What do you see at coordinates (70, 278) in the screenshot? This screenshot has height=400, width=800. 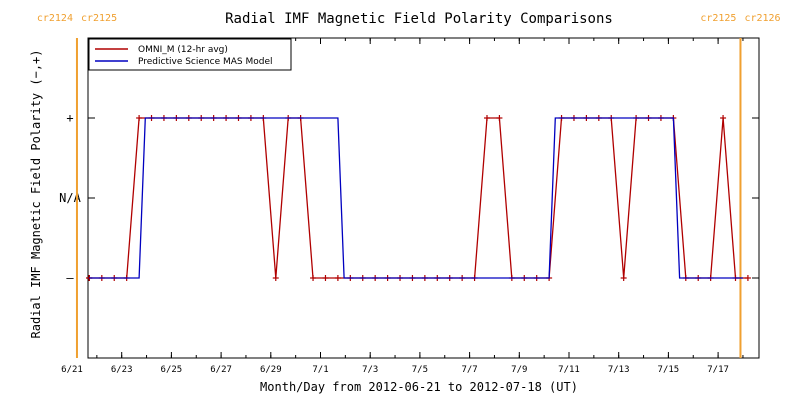 I see `y-tick-label: –` at bounding box center [70, 278].